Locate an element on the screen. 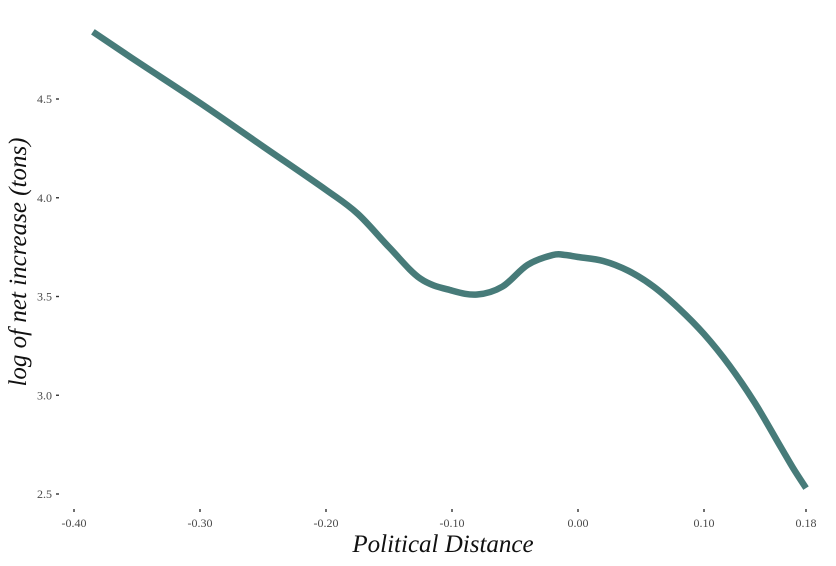  x-tick-label: -0.40 is located at coordinates (74, 523).